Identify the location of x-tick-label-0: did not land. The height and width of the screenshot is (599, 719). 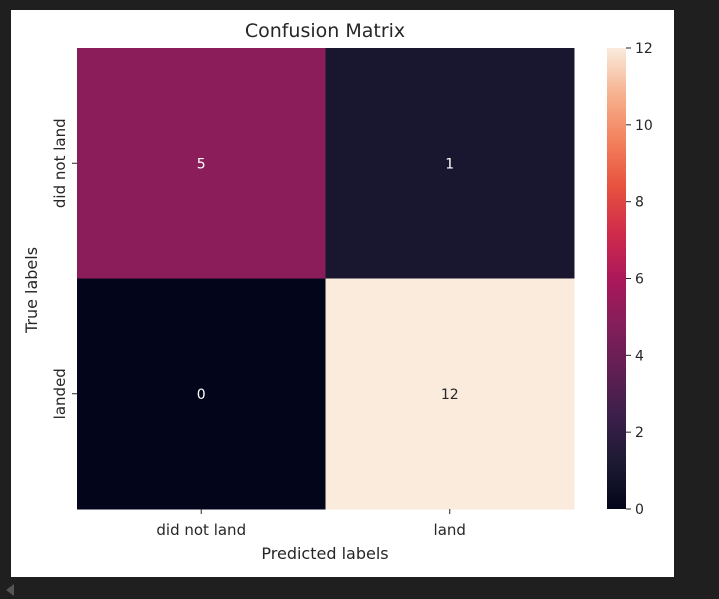
(201, 530).